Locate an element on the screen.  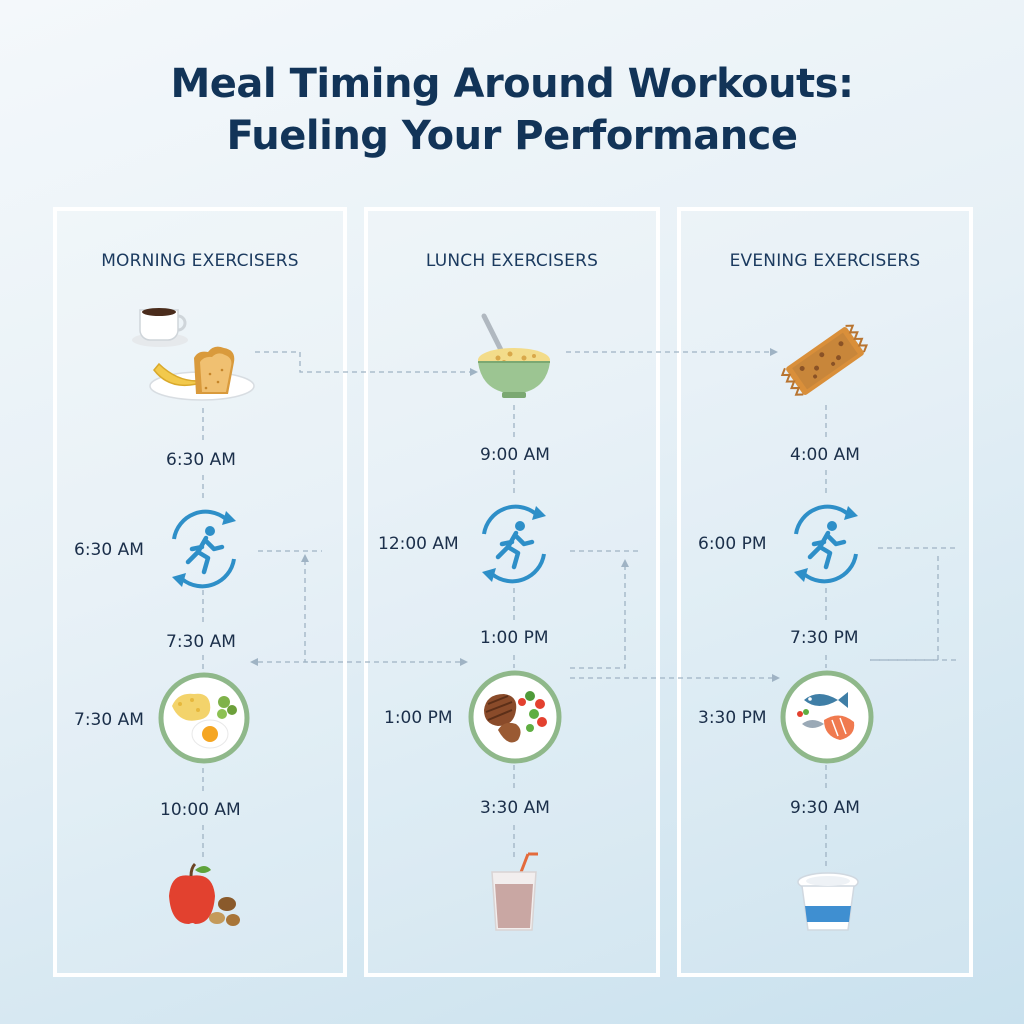
steak-salad-plate-icon is located at coordinates (515, 717).